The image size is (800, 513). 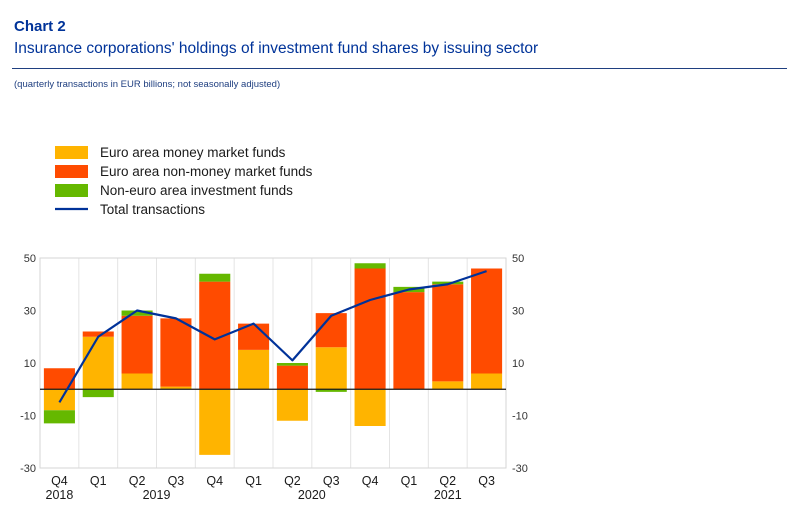 I want to click on y-tick-label-left: 10, so click(x=30, y=364).